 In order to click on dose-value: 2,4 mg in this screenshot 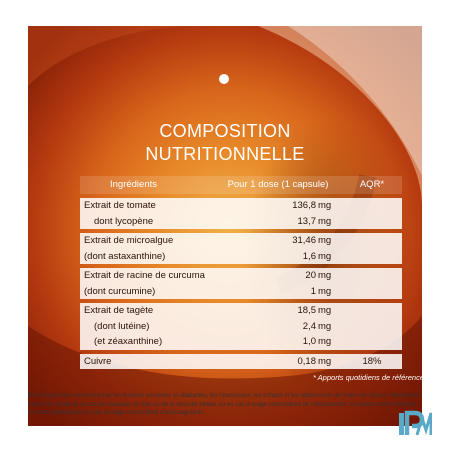, I will do `click(278, 327)`.